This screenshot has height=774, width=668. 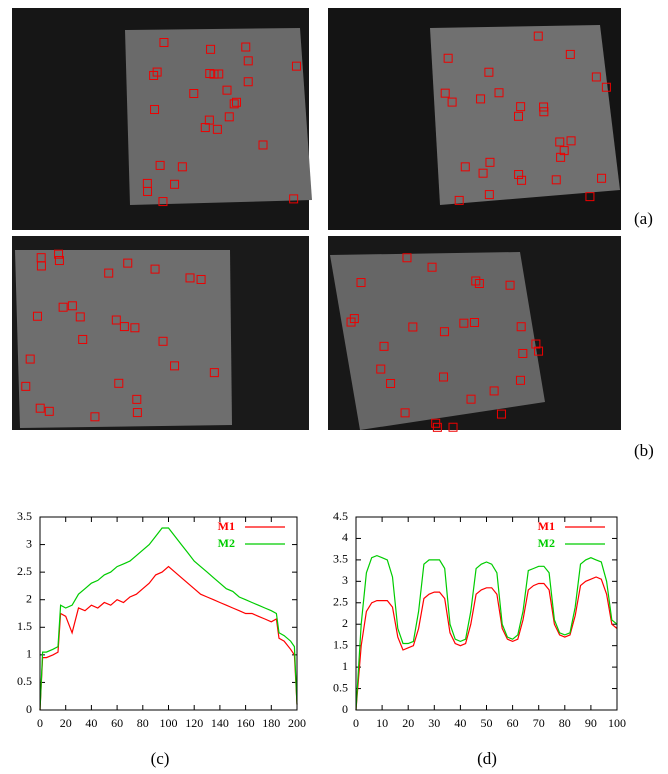 I want to click on x-tick-label: 120, so click(x=194, y=723).